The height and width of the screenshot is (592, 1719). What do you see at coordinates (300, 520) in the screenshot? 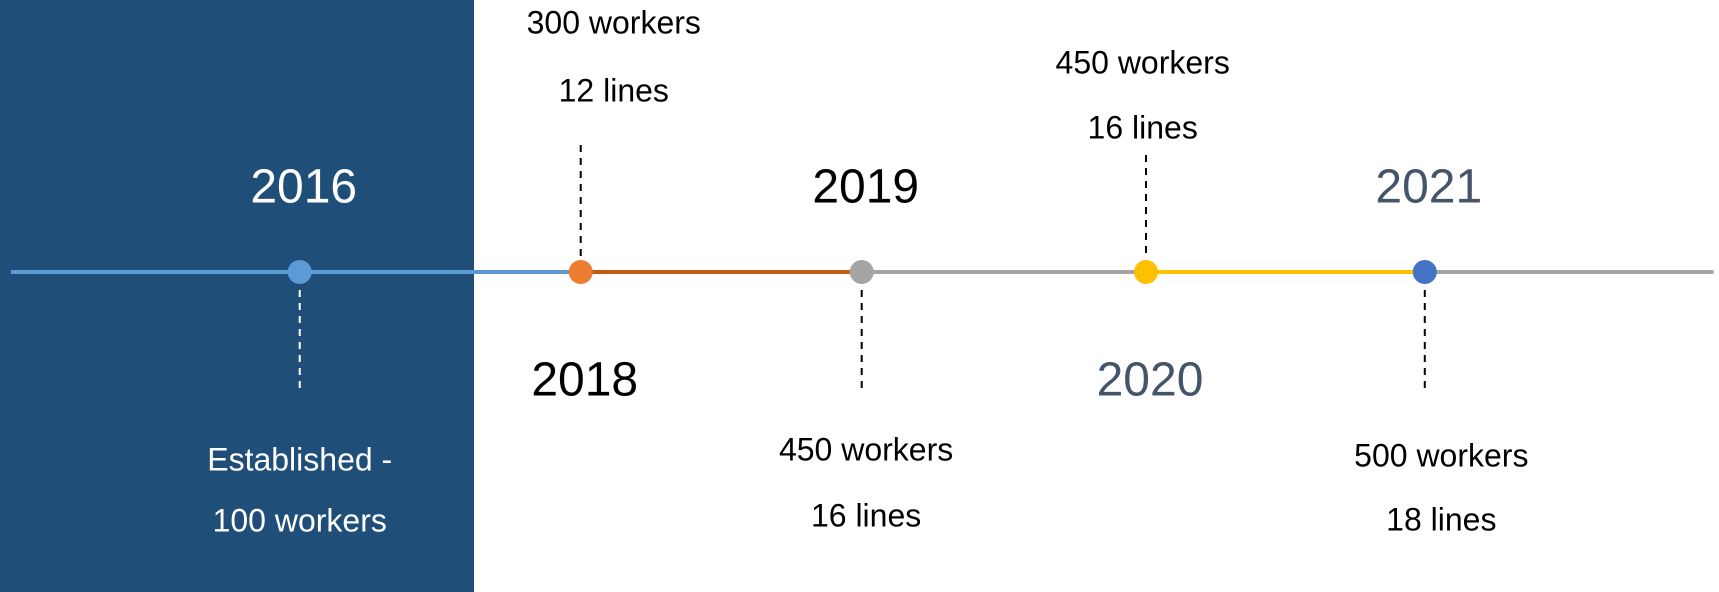
I see `event-detail: 100 workers` at bounding box center [300, 520].